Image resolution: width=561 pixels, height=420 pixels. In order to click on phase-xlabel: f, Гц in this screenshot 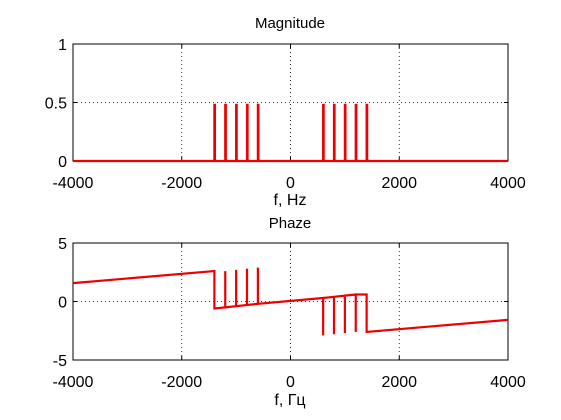, I will do `click(289, 400)`.